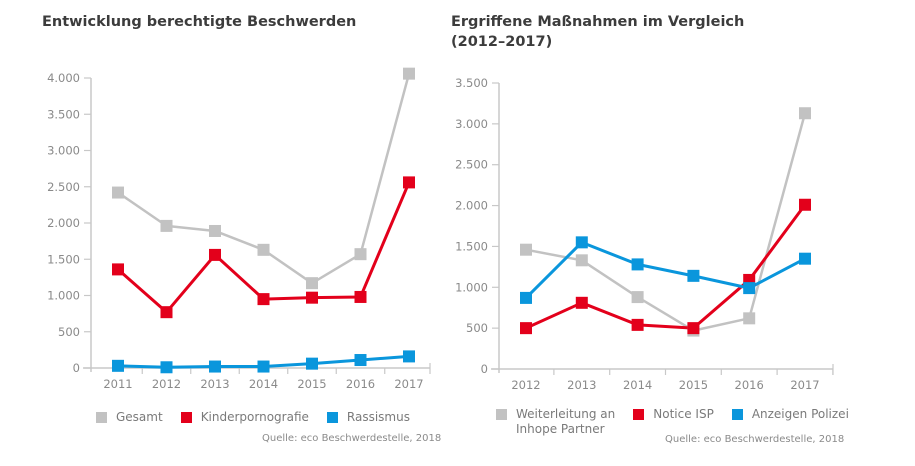 This screenshot has width=915, height=466. Describe the element at coordinates (683, 414) in the screenshot. I see `legend-label: Notice ISP` at that location.